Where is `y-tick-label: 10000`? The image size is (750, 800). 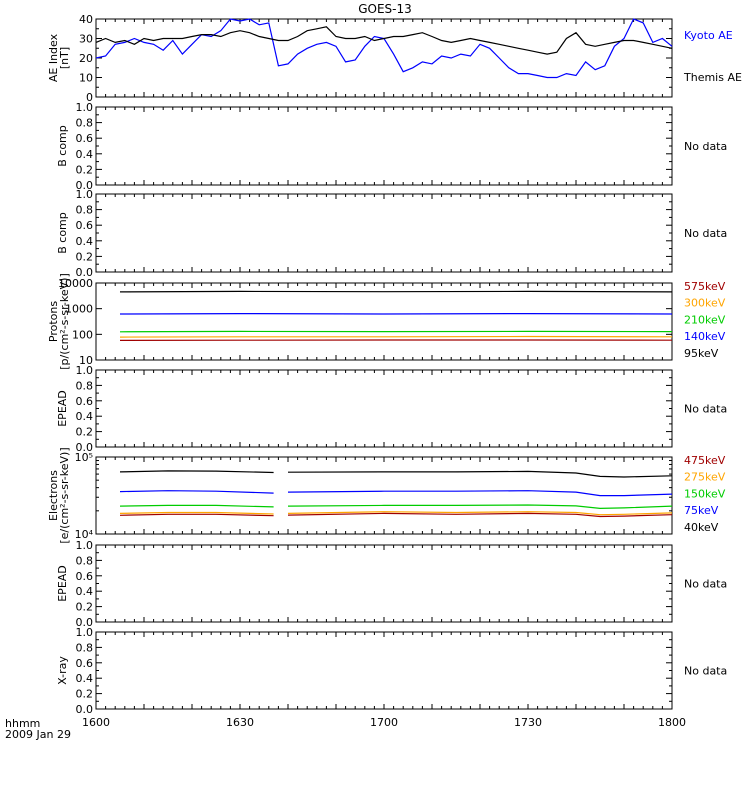
y-tick-label: 10000 is located at coordinates (75, 283).